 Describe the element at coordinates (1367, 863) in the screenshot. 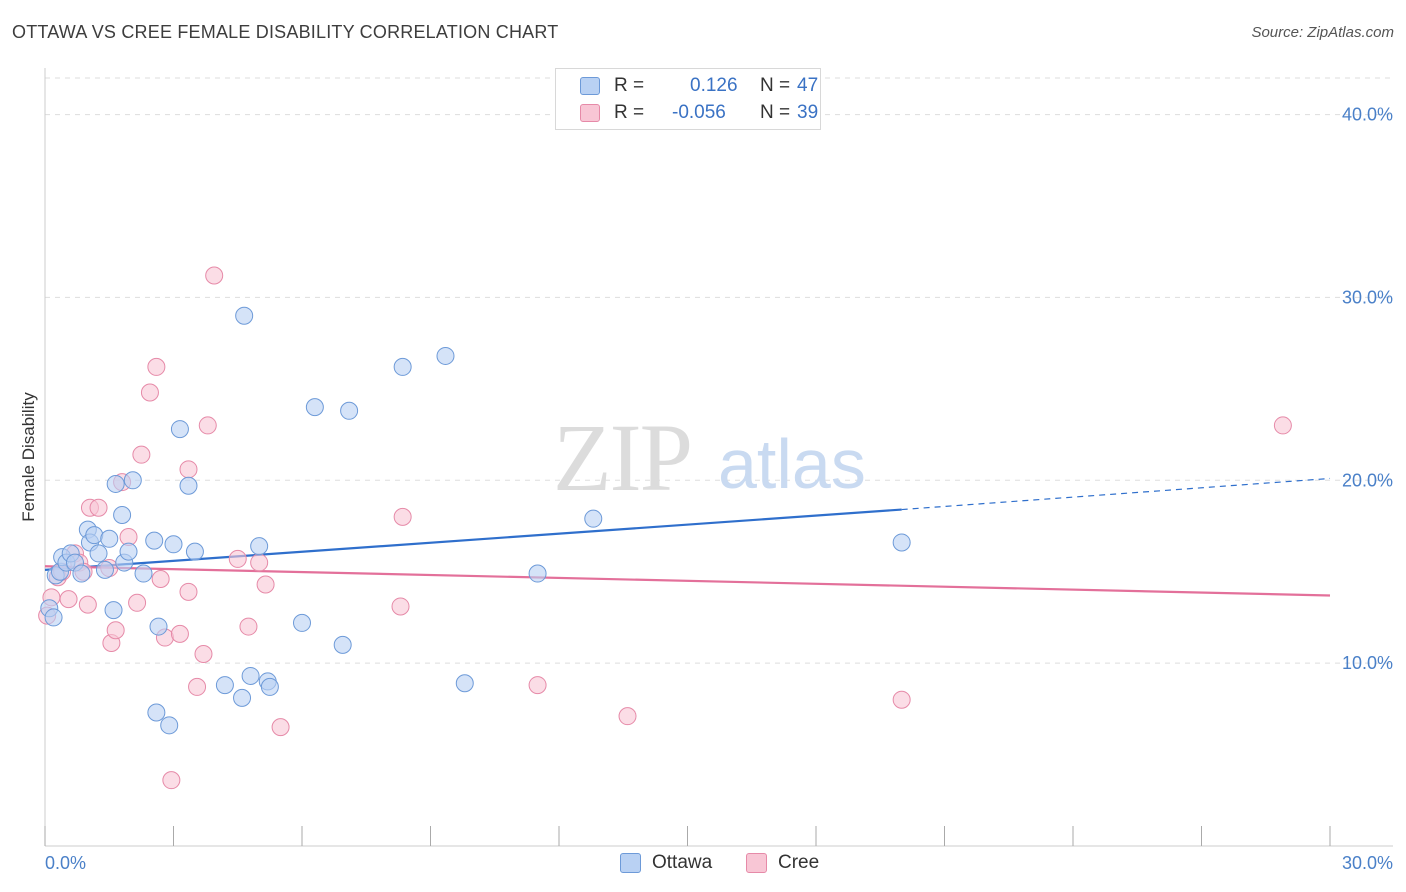

I see `x-tick-label: 30.0%` at that location.